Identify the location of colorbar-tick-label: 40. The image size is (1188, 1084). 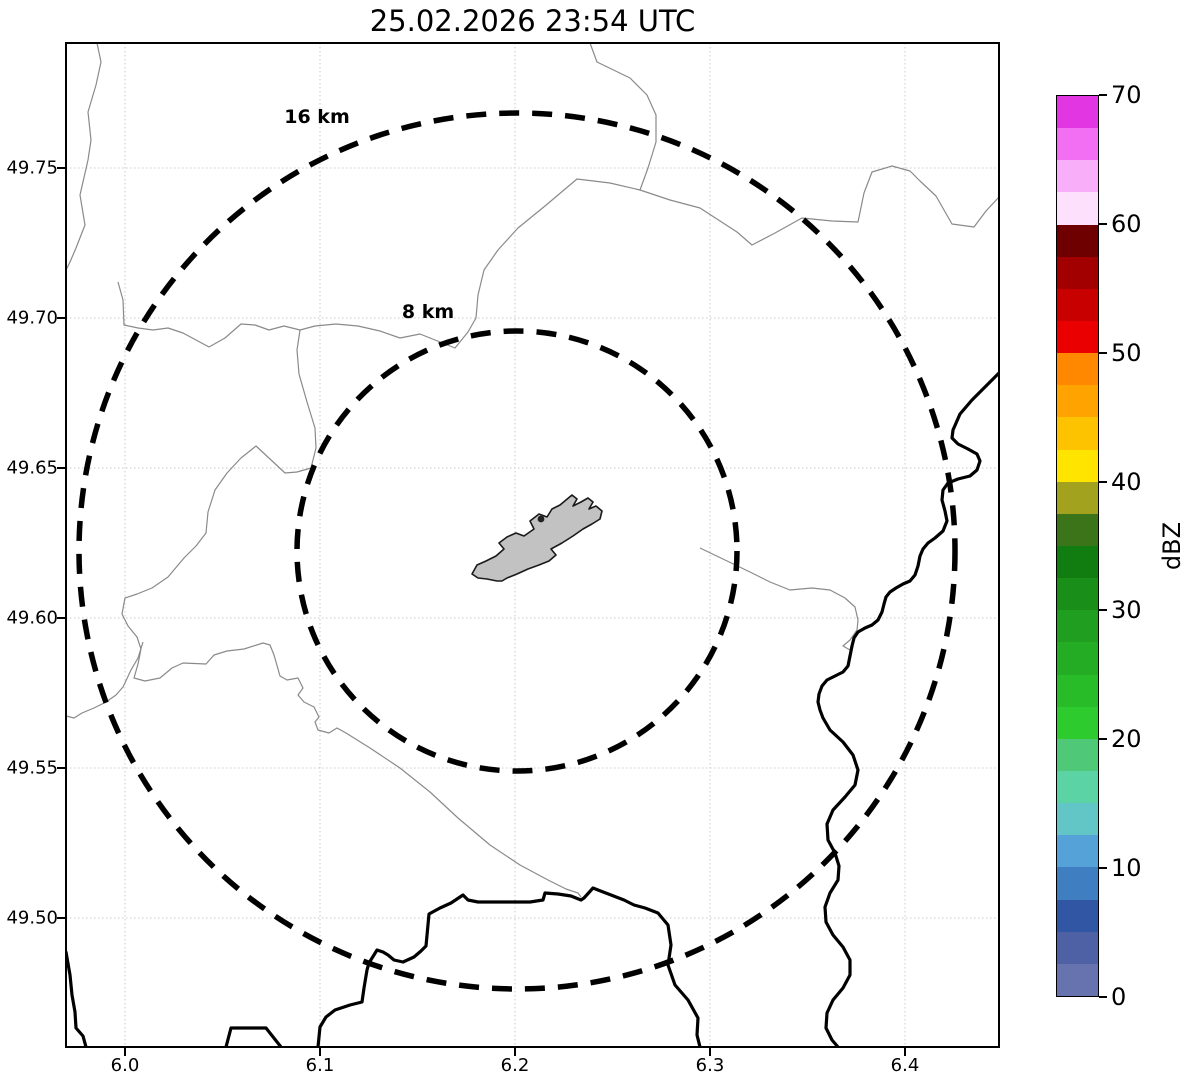
(1126, 481).